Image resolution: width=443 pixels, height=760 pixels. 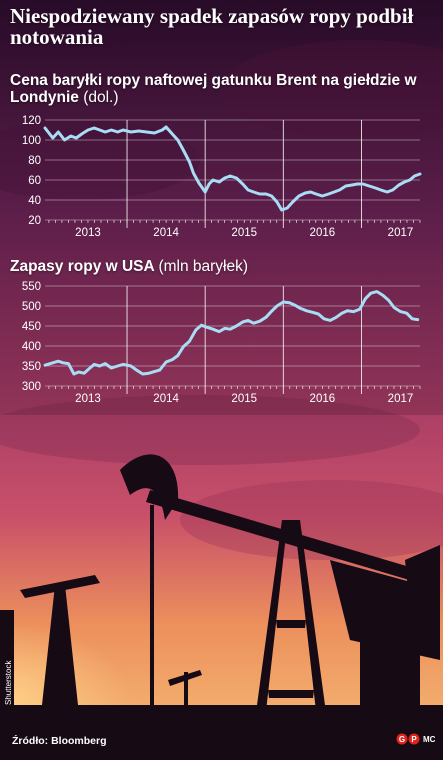 What do you see at coordinates (31, 327) in the screenshot?
I see `y-tick-label: 450` at bounding box center [31, 327].